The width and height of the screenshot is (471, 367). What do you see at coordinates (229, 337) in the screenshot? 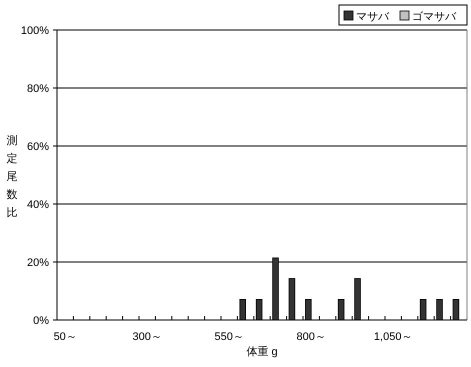
I see `x-tick-label: 550～` at bounding box center [229, 337].